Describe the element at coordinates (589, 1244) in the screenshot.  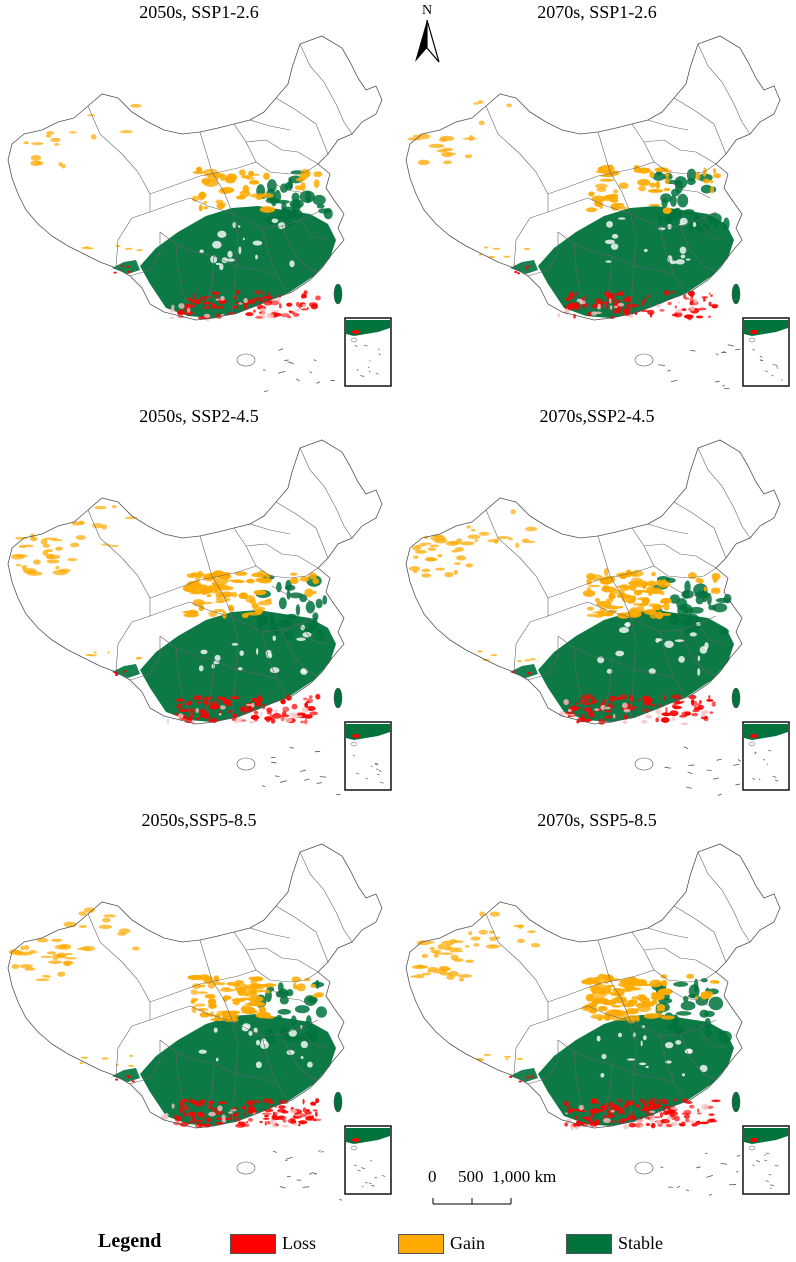
I see `legend-swatch-stable` at that location.